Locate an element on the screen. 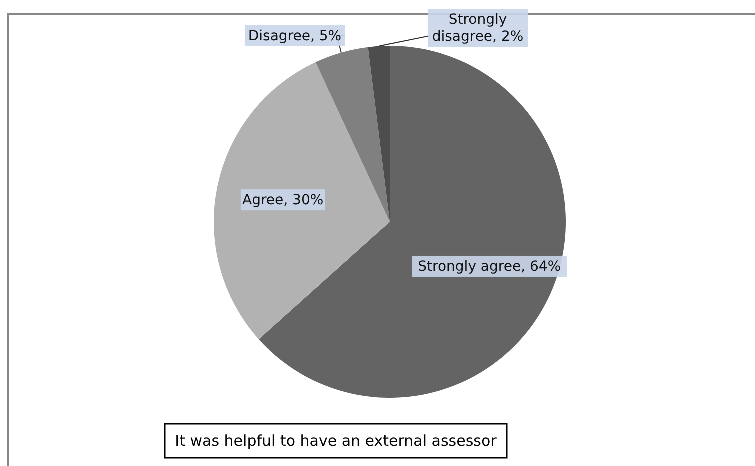 The height and width of the screenshot is (466, 755). slice-label: Agree, 30% is located at coordinates (283, 200).